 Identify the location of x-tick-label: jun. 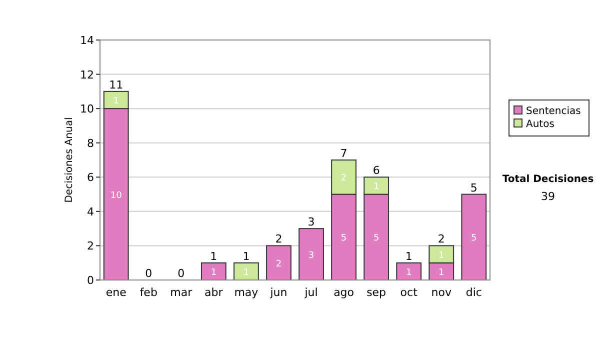
(278, 292).